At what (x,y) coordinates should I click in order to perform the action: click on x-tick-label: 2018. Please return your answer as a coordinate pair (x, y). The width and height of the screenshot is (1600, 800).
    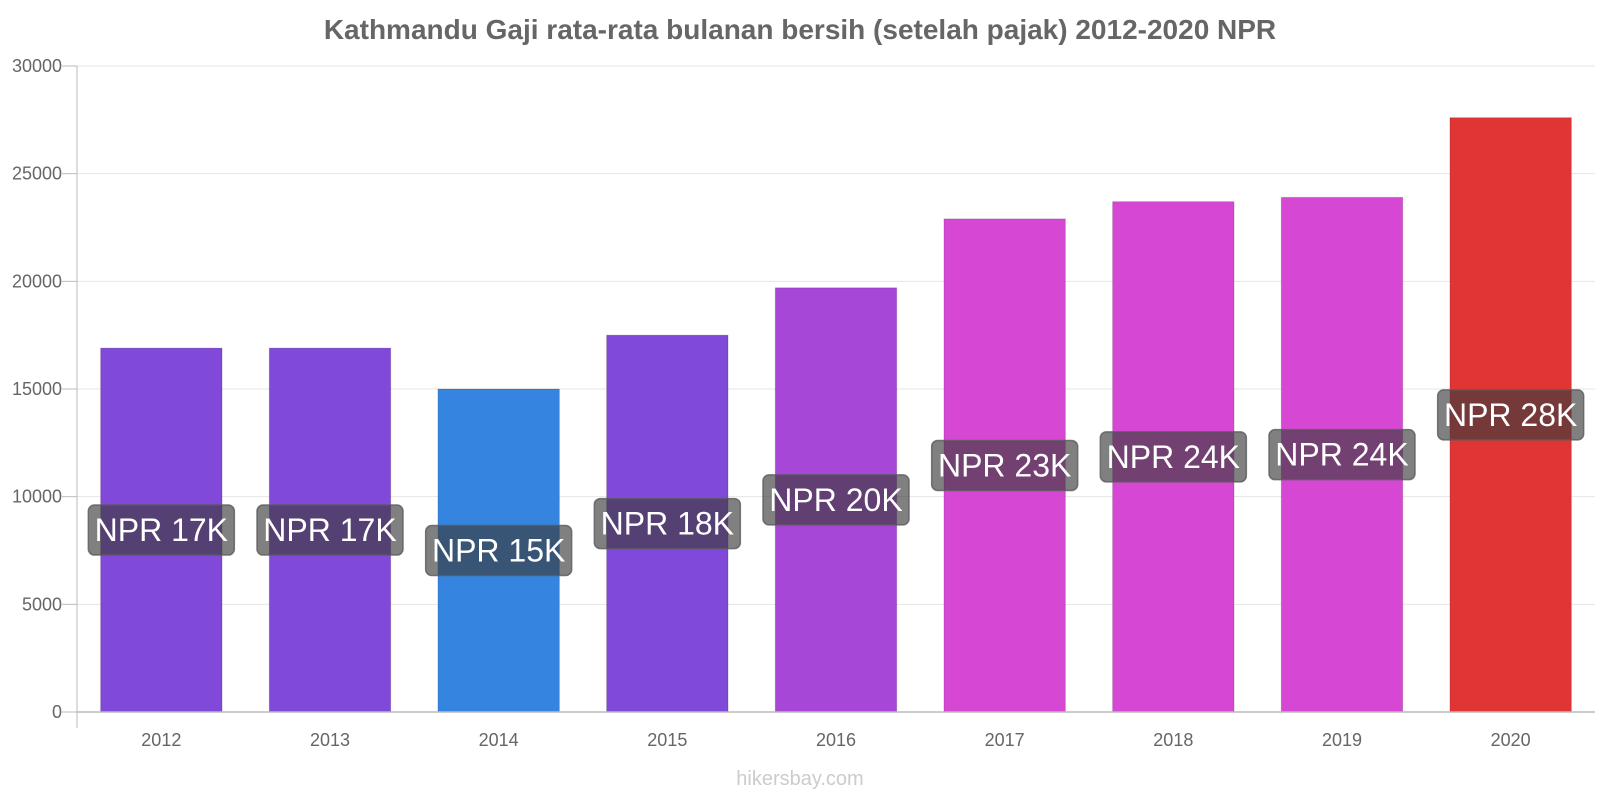
    Looking at the image, I should click on (1173, 740).